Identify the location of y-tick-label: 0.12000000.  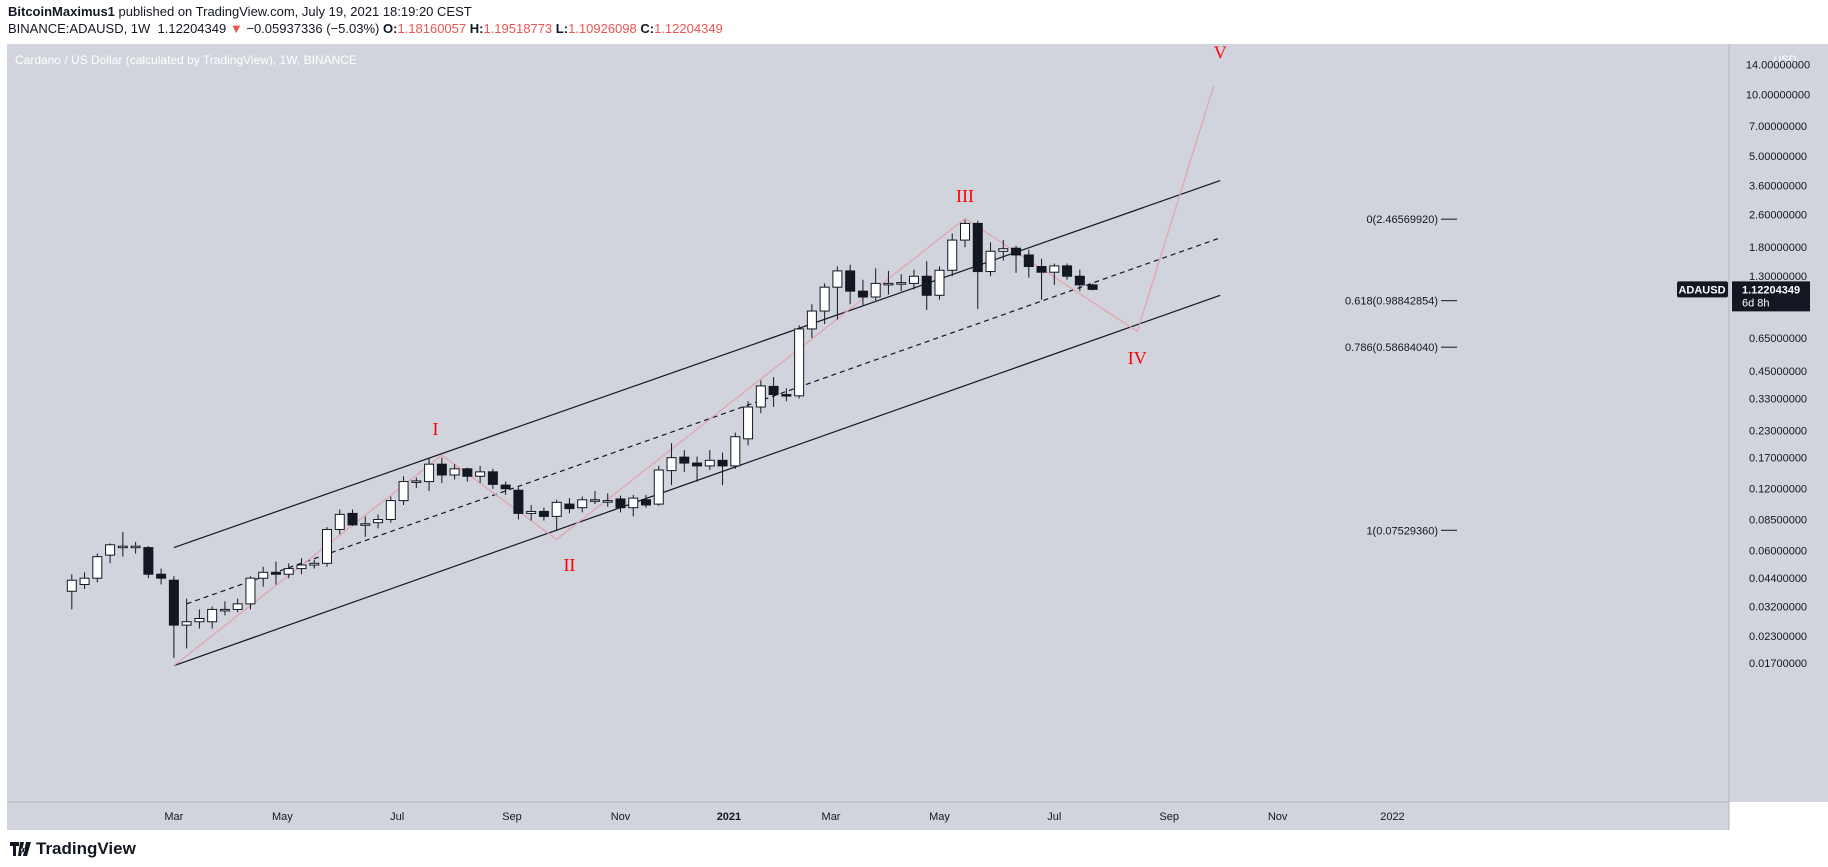
(1778, 490).